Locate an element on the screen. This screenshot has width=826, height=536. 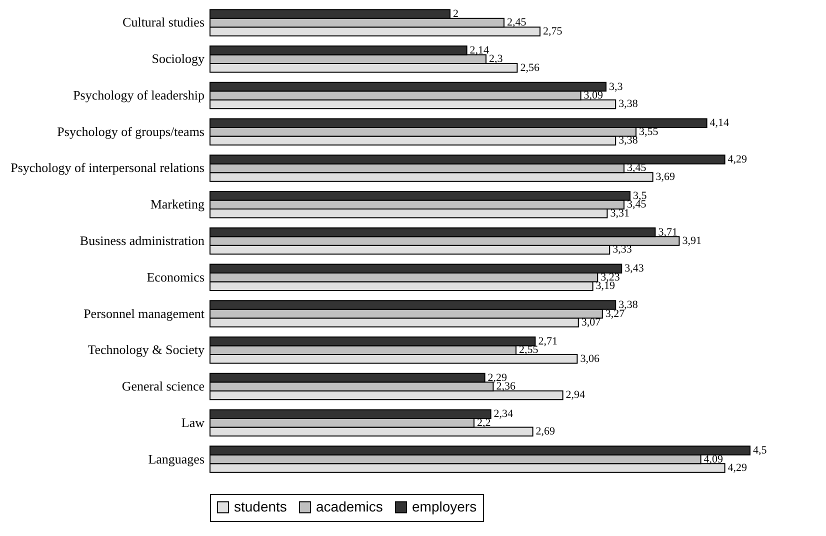
data-label: 4,14 is located at coordinates (720, 123).